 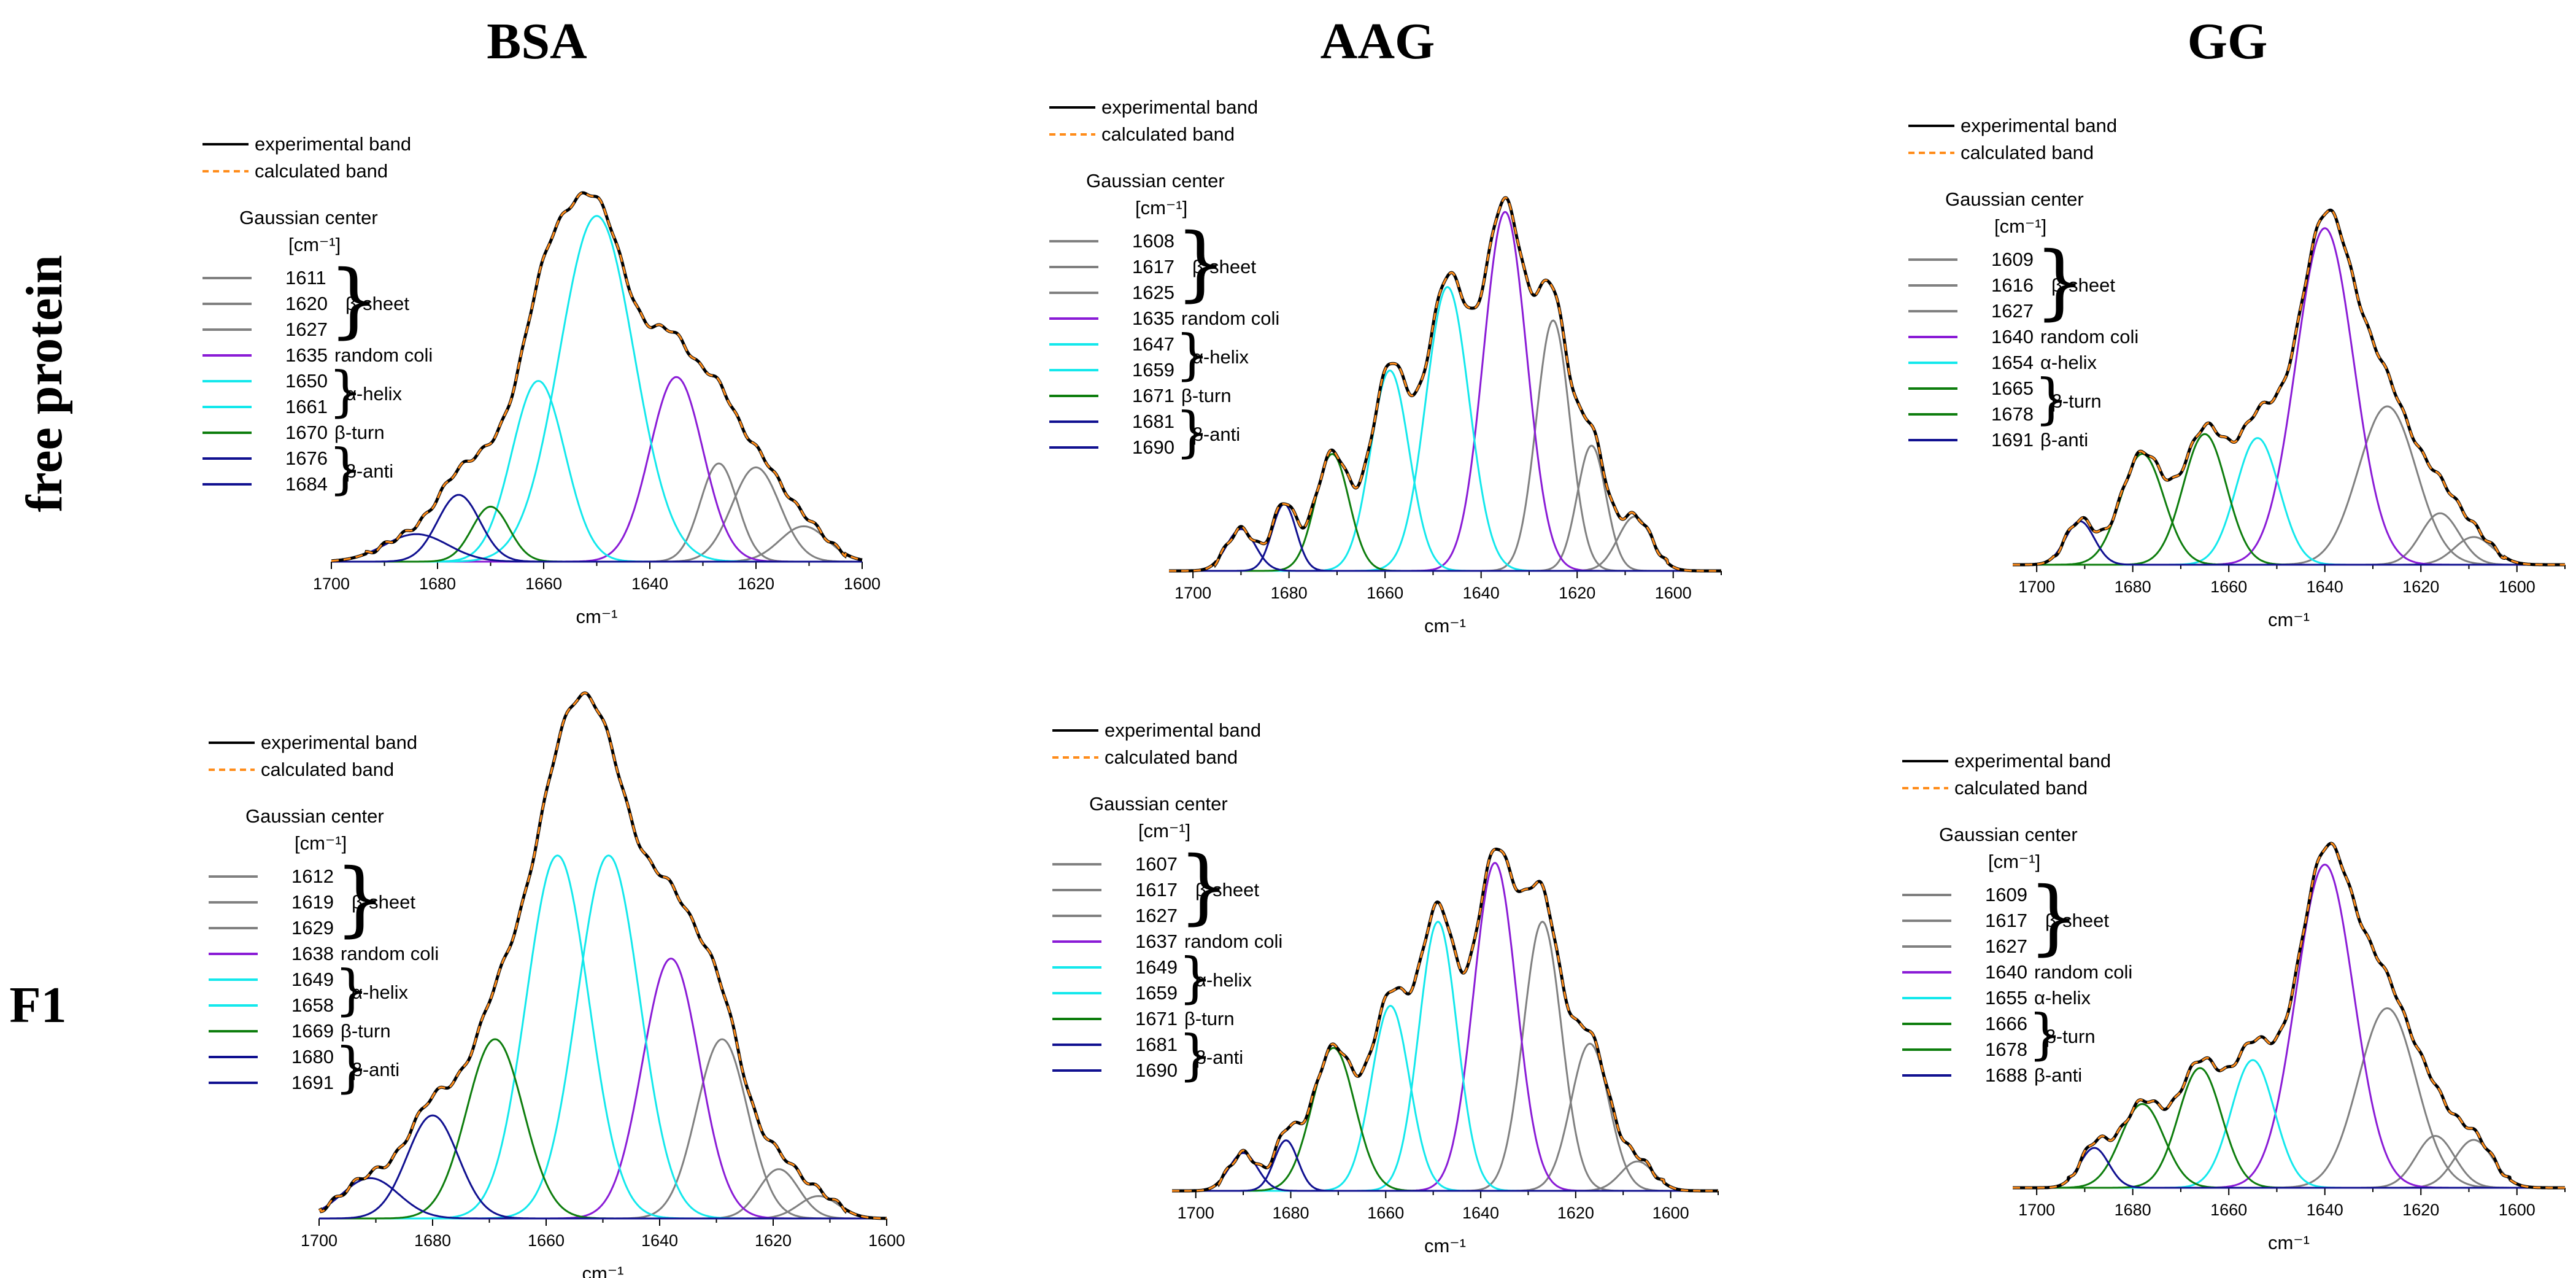 I want to click on legend-center-value: 1661, so click(x=306, y=406).